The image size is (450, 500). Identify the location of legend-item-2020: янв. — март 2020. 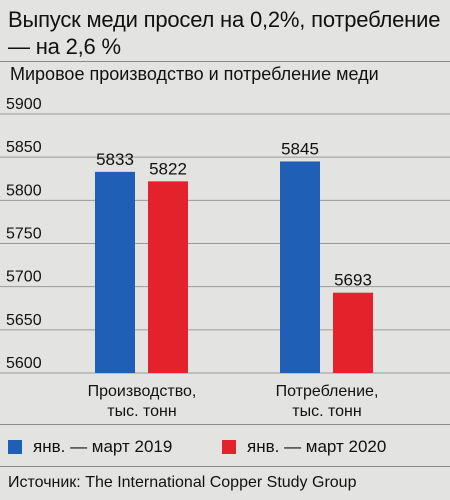
(304, 447).